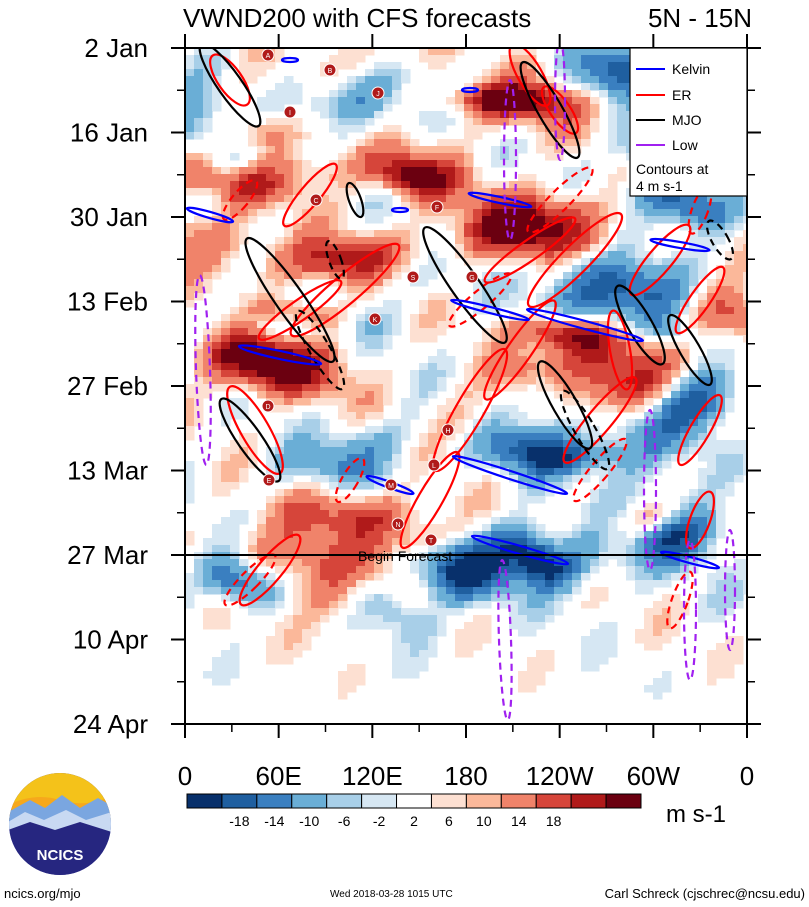 Image resolution: width=809 pixels, height=907 pixels. Describe the element at coordinates (42, 893) in the screenshot. I see `footer-site: ncics.org/mjo` at that location.